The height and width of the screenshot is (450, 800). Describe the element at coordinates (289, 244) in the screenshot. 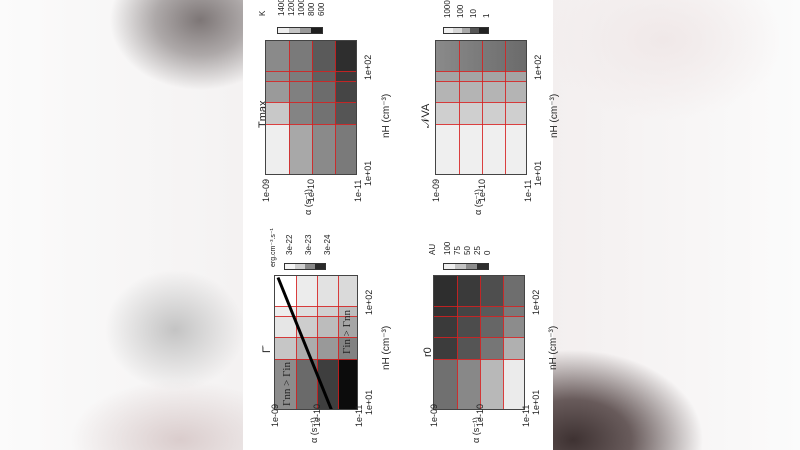

I see `colorbar-tick: 3e-22` at that location.